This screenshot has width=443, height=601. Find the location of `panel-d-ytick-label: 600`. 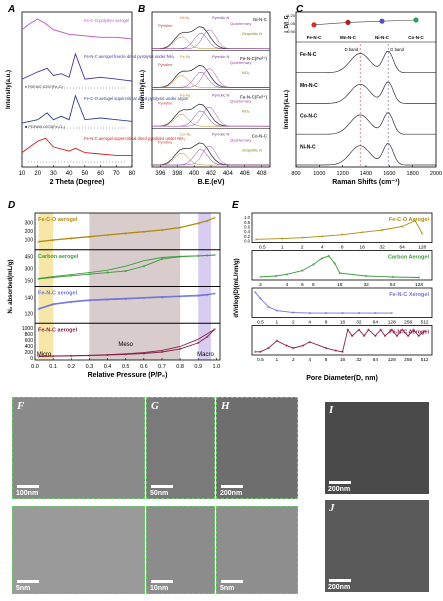

panel-d-ytick-label: 600 is located at coordinates (29, 341).